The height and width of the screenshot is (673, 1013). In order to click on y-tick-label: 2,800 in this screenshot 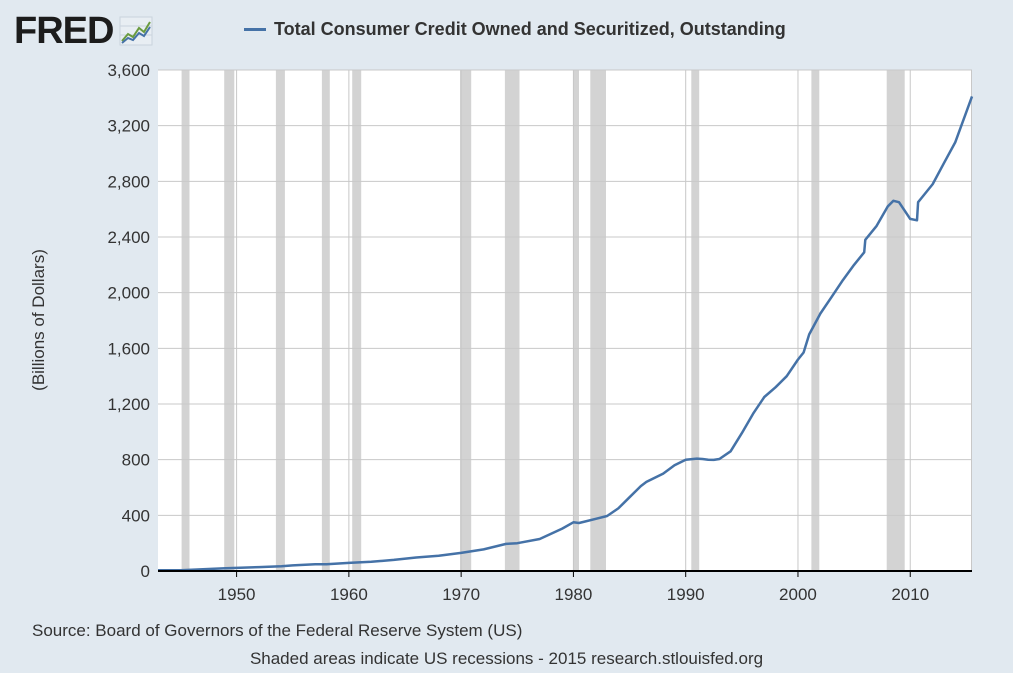, I will do `click(128, 181)`.